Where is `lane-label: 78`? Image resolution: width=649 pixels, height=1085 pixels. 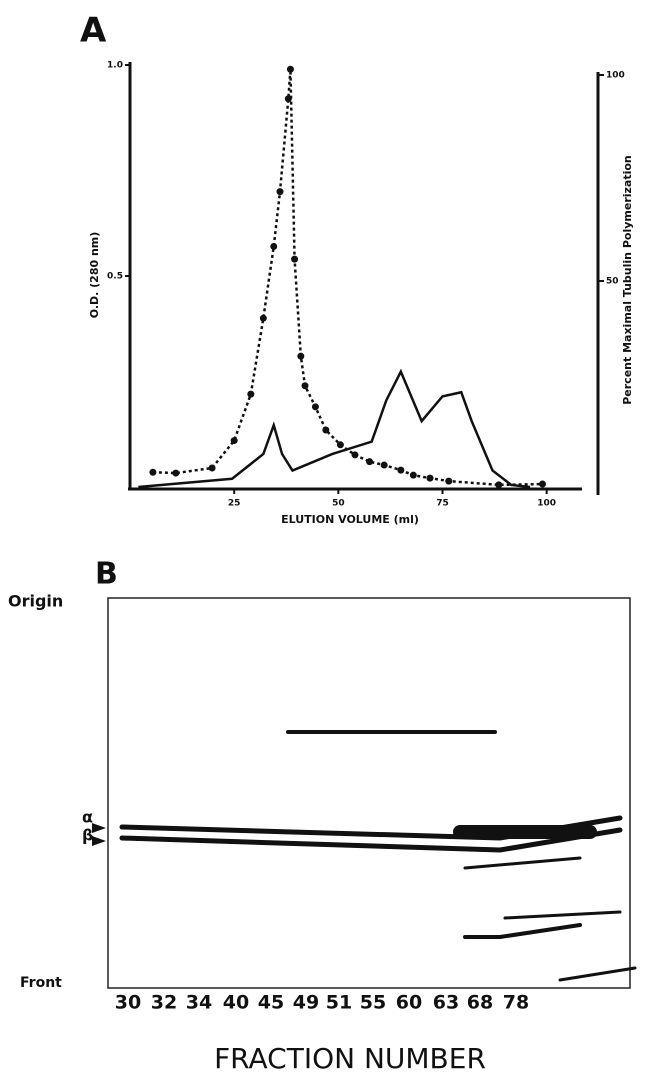 lane-label: 78 is located at coordinates (516, 1003).